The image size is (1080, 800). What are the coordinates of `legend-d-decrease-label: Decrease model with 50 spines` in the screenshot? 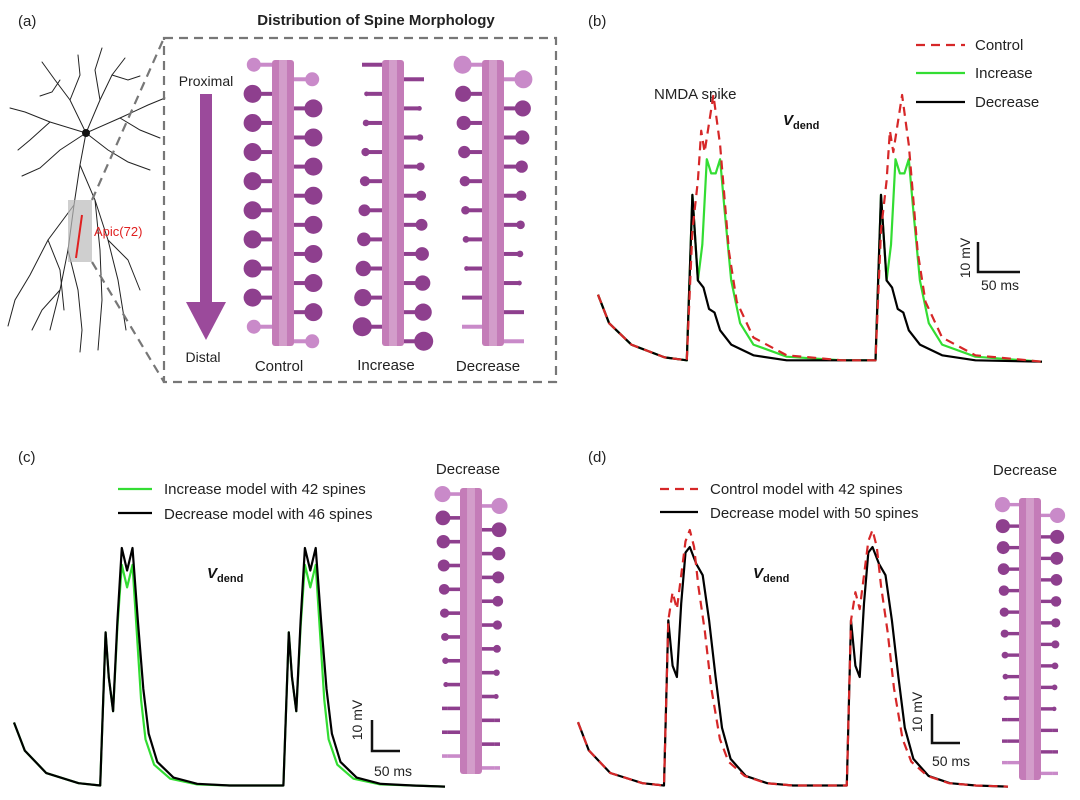 It's located at (814, 513).